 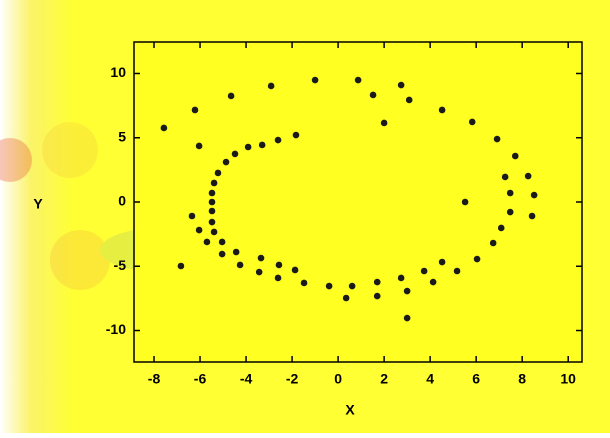 I want to click on y-tick-label: -5, so click(x=120, y=265).